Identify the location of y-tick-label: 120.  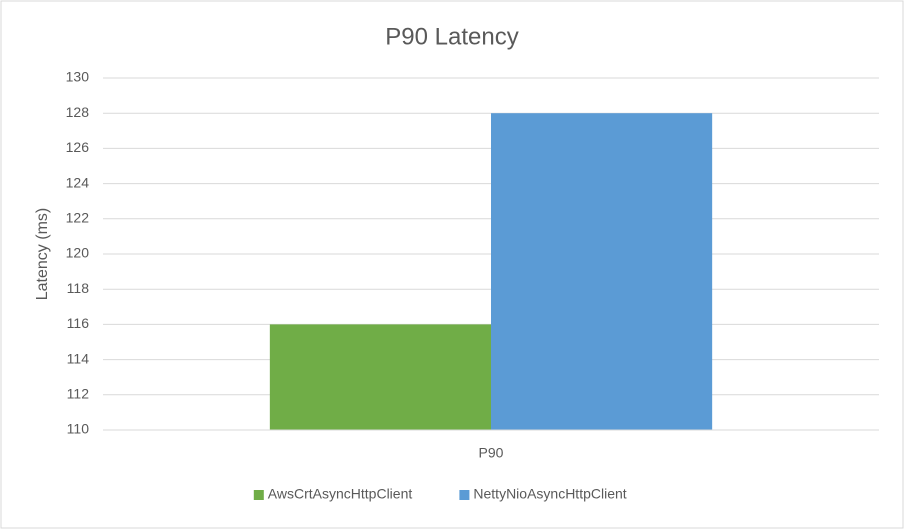
(78, 253).